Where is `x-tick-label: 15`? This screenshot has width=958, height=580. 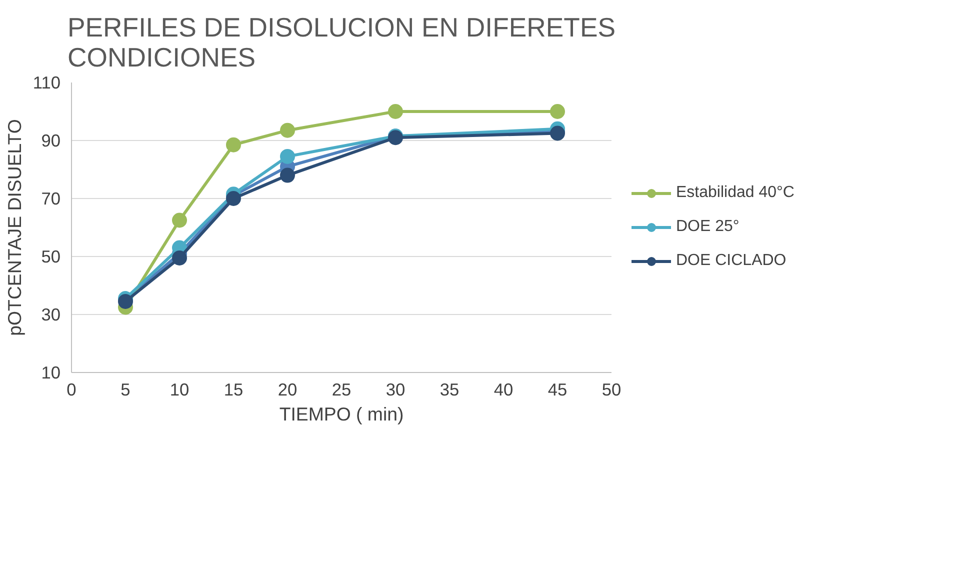 x-tick-label: 15 is located at coordinates (234, 390).